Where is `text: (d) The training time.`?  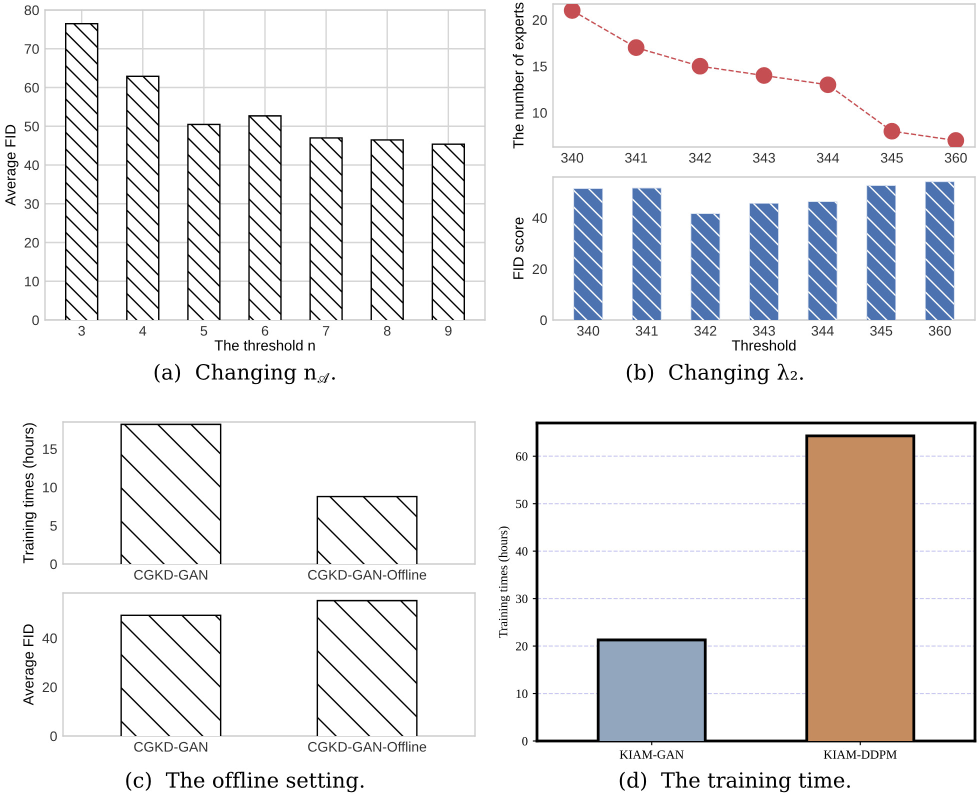 text: (d) The training time. is located at coordinates (735, 782).